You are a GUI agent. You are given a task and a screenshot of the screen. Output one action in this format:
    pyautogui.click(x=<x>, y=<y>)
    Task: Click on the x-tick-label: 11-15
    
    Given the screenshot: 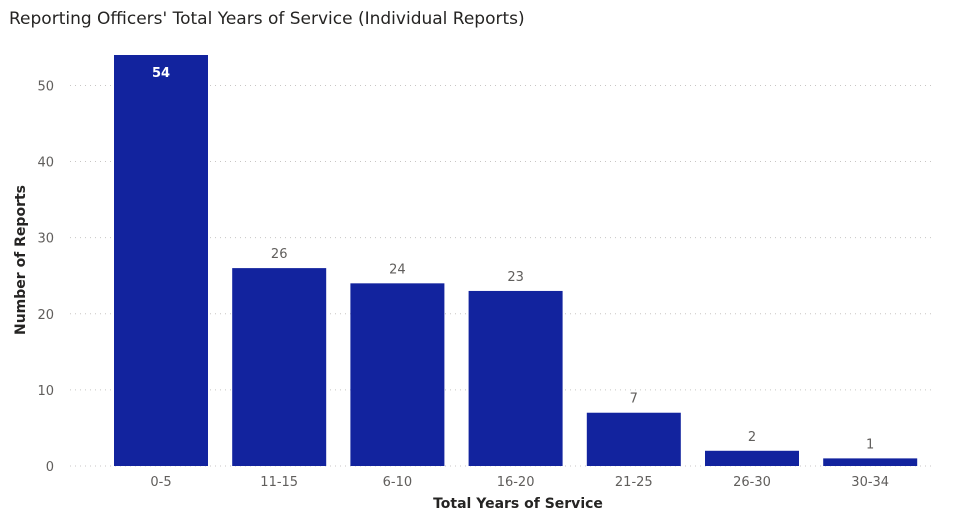 What is the action you would take?
    pyautogui.click(x=279, y=482)
    